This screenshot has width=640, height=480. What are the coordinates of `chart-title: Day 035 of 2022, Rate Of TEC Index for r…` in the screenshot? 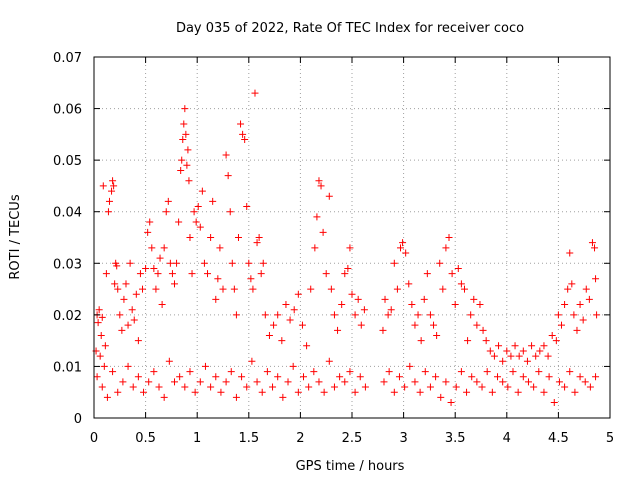 It's located at (350, 28).